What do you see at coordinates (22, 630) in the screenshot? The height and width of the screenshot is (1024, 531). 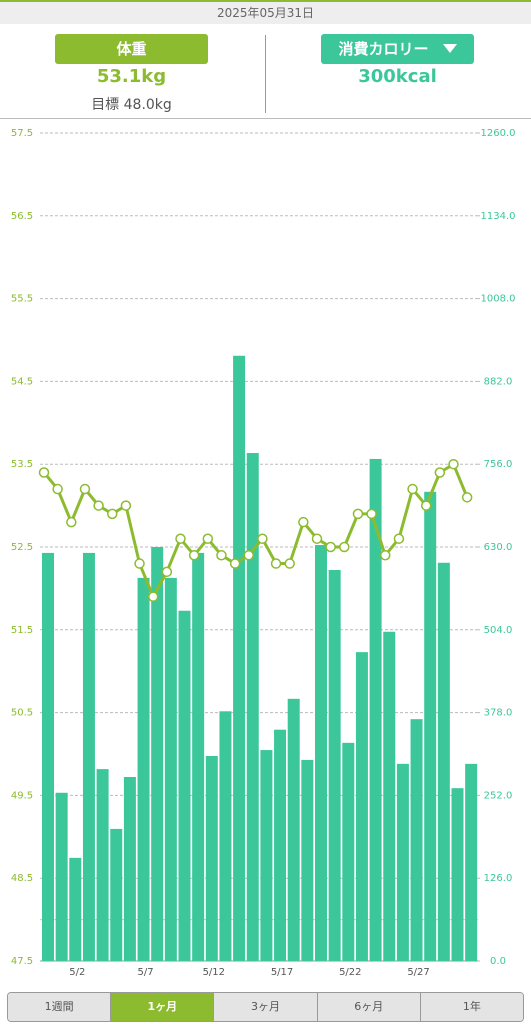 I see `y-tick-label: 51.5` at bounding box center [22, 630].